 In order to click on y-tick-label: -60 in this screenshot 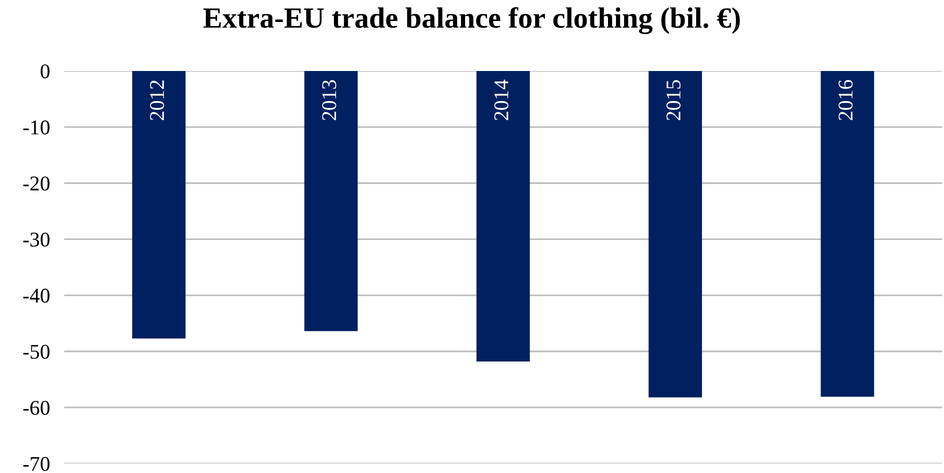, I will do `click(36, 407)`.